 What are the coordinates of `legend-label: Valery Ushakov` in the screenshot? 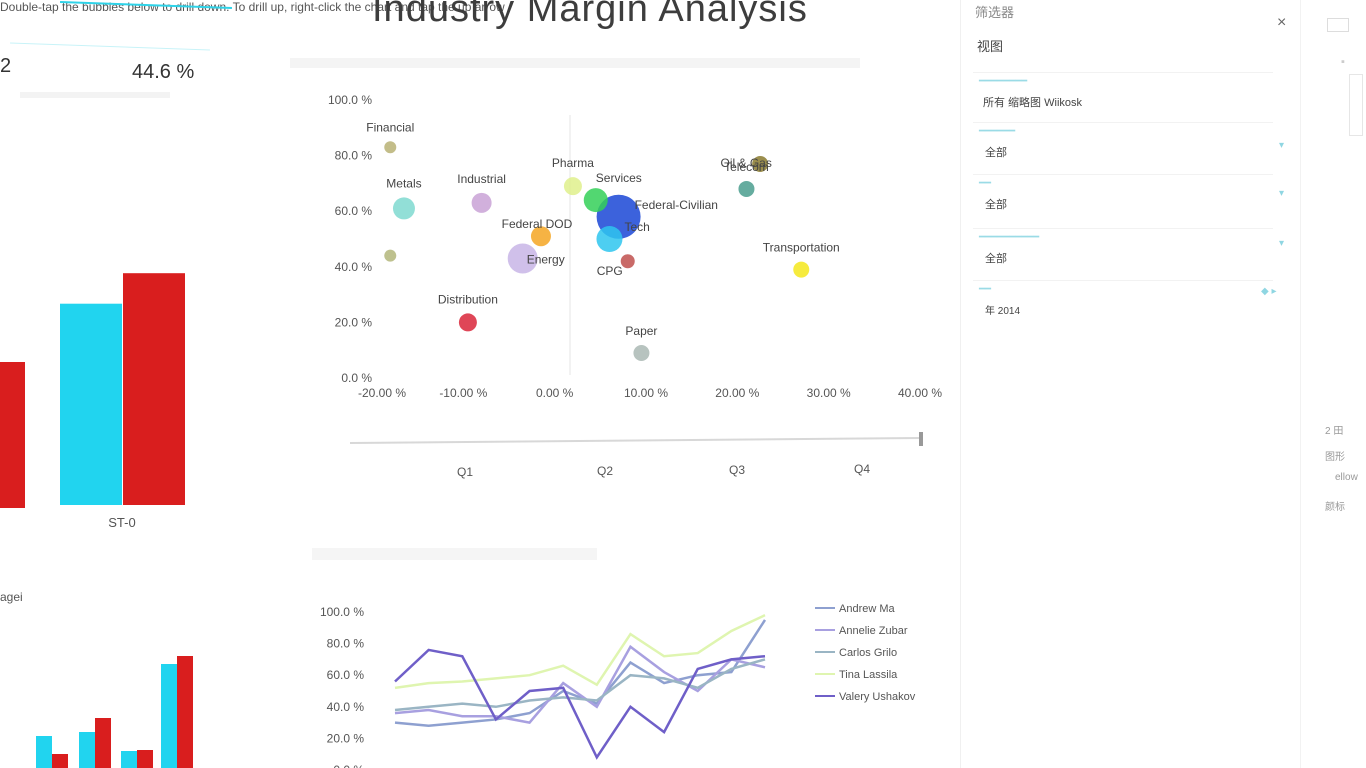 It's located at (877, 697).